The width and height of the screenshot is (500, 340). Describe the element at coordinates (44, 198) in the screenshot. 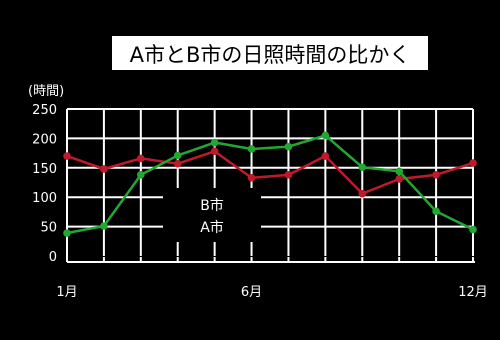

I see `y-tick-label: 100` at that location.